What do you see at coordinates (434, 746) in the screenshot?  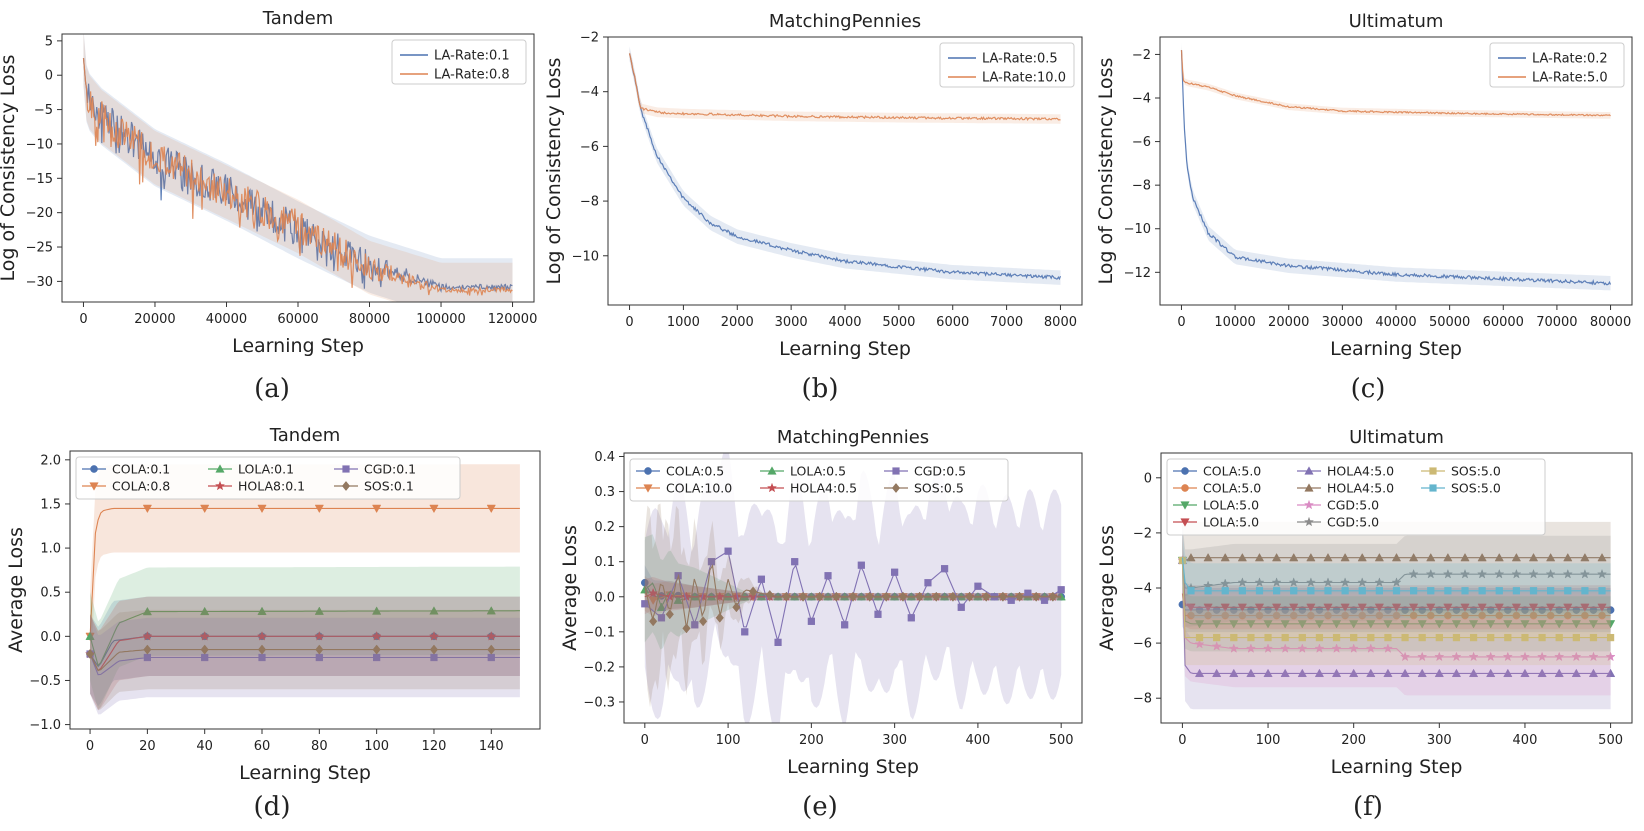 I see `x-tick-label: 120` at bounding box center [434, 746].